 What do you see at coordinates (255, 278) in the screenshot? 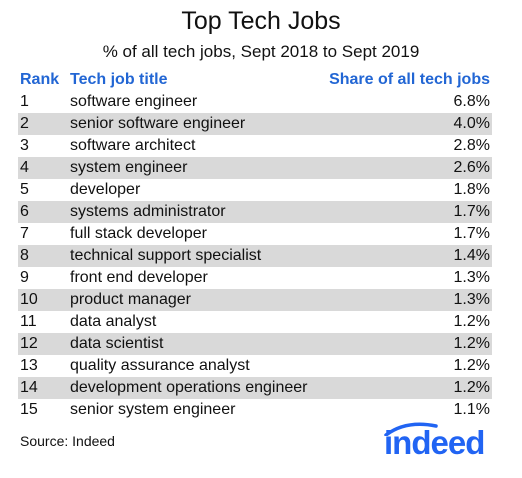
I see `table-row: 9 front end developer 1.3%` at bounding box center [255, 278].